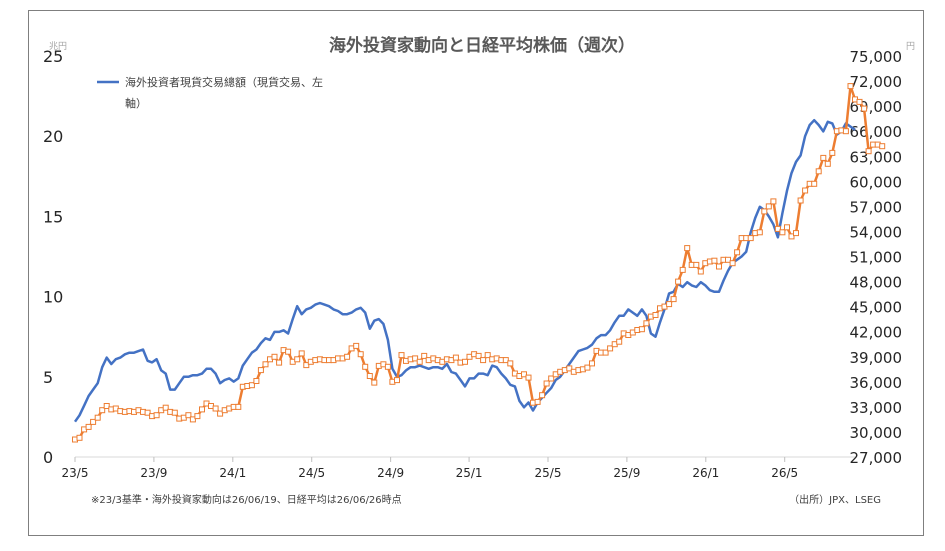 This screenshot has width=945, height=551. Describe the element at coordinates (75, 473) in the screenshot. I see `x-tick-label: 23/5` at that location.